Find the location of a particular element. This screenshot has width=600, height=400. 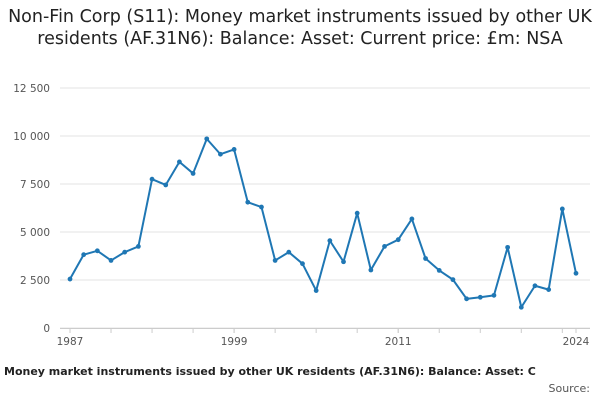

y-tick-label: 5 000 is located at coordinates (35, 233).